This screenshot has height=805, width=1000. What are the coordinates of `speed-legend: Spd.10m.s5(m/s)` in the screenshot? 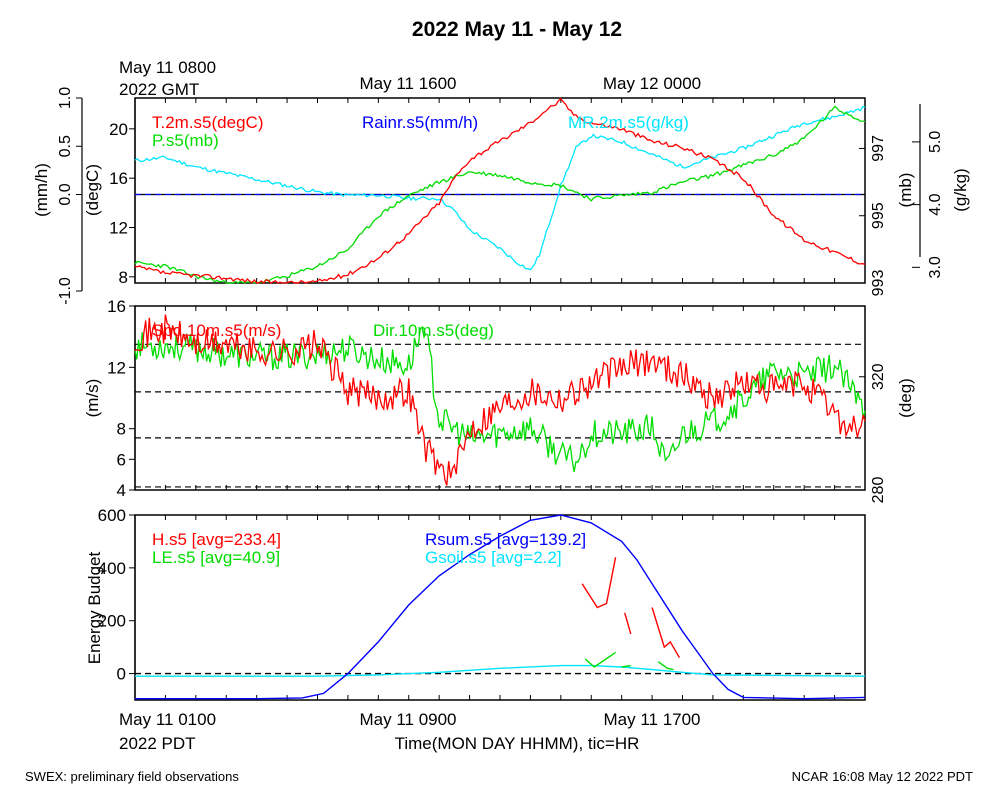 It's located at (216, 330).